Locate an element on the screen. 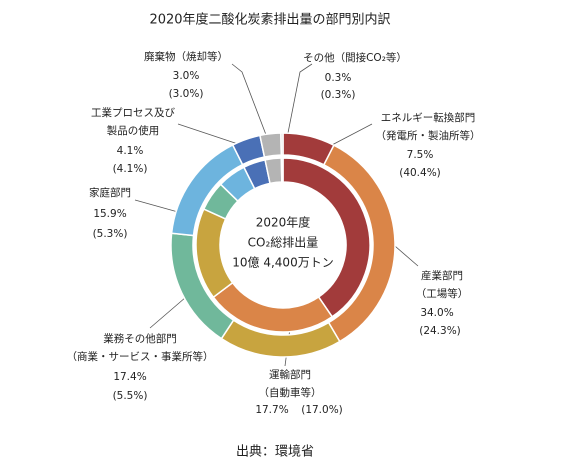 The width and height of the screenshot is (567, 476). value-label: 34.0% is located at coordinates (436, 313).